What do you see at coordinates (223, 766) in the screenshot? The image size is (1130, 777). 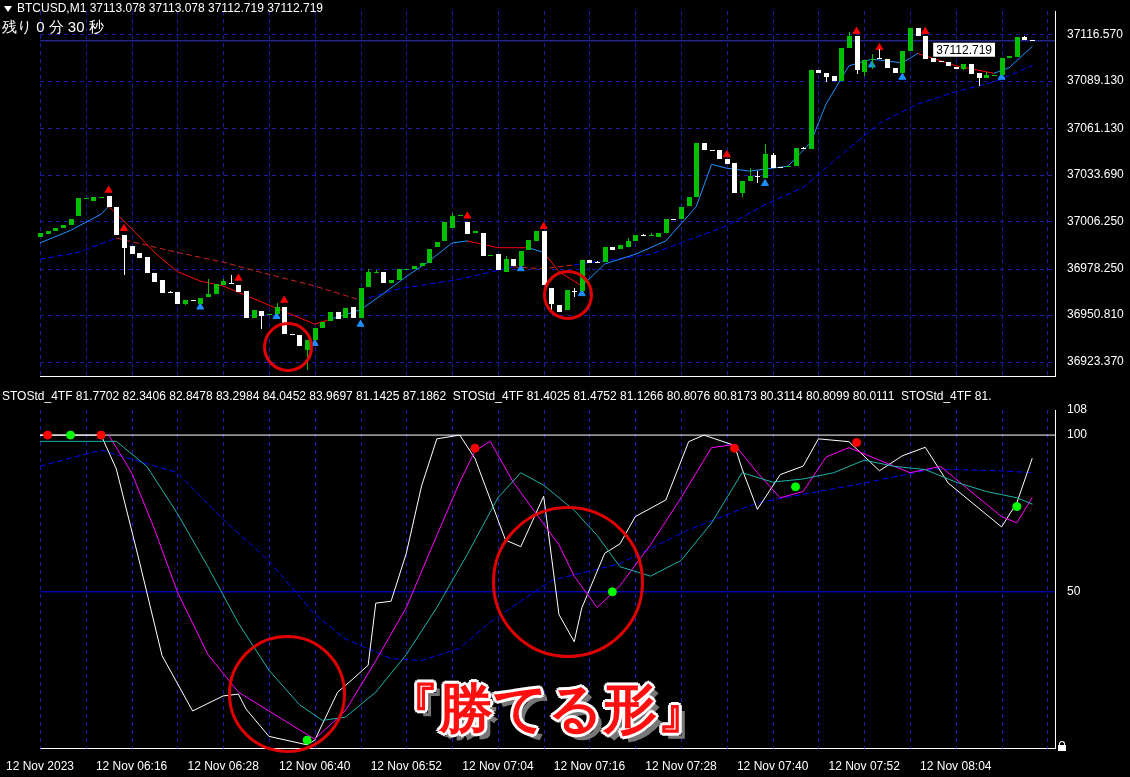 I see `x-tick-label: 12 Nov 06:28` at bounding box center [223, 766].